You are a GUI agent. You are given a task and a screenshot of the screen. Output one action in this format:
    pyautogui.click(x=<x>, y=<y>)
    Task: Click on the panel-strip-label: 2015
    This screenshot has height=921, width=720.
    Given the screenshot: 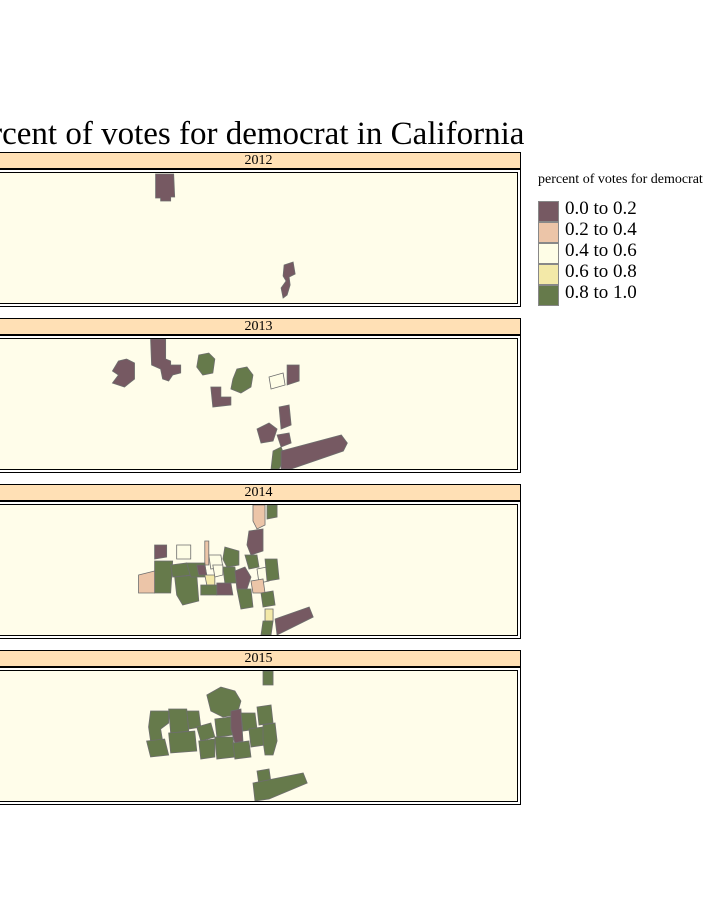 What is the action you would take?
    pyautogui.click(x=260, y=658)
    